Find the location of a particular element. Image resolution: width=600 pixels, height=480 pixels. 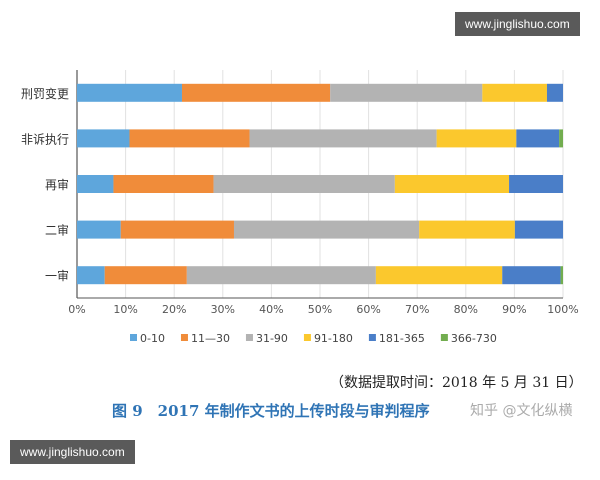

watermark-bottom: www.jinglishuo.com is located at coordinates (72, 452).